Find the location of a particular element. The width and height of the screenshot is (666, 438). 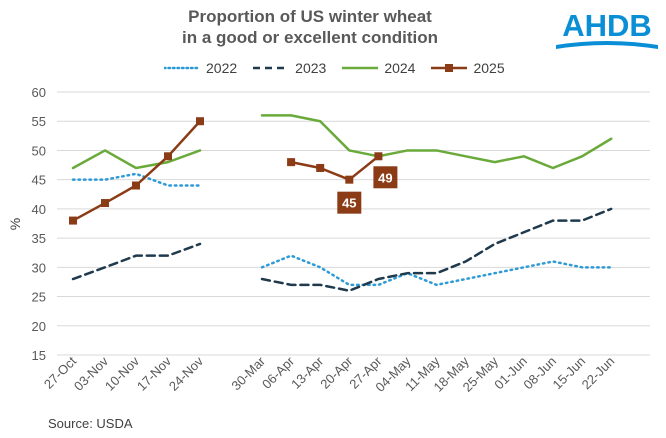

chart-title-line-1: Proportion of US winter wheat is located at coordinates (310, 16).